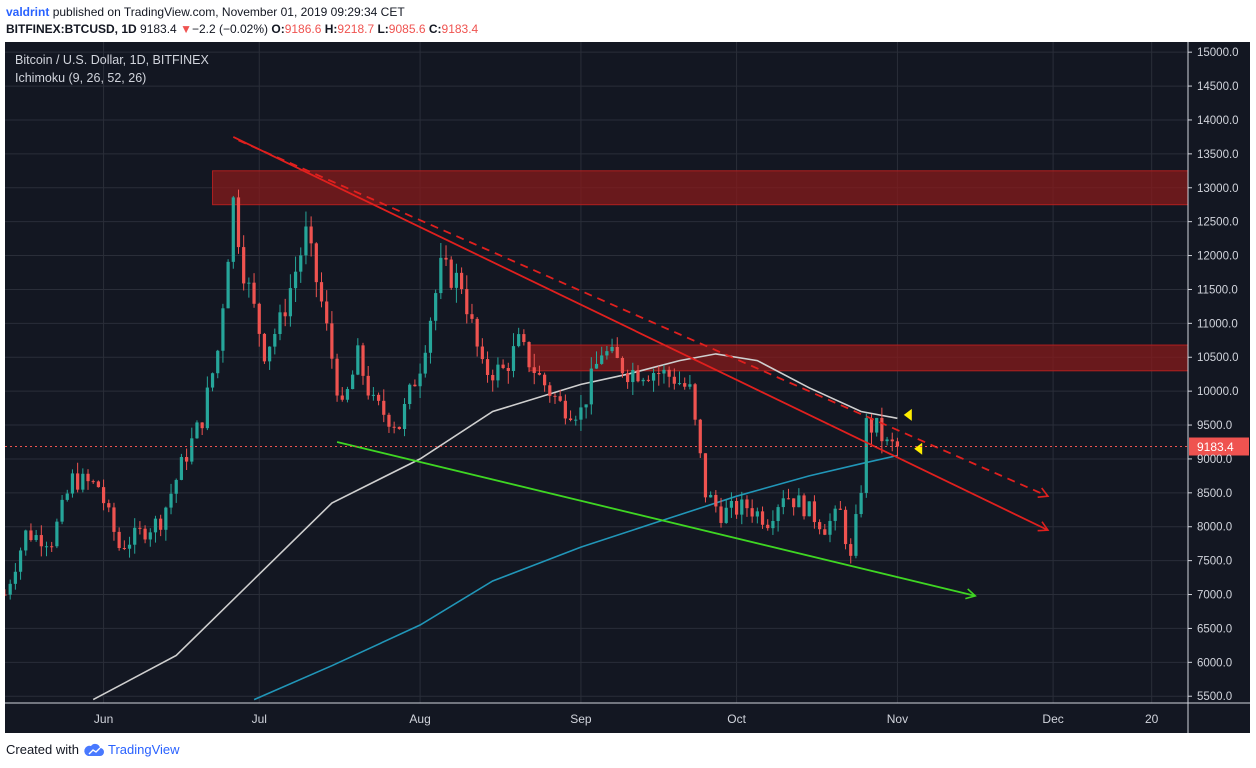 This screenshot has height=768, width=1256. Describe the element at coordinates (581, 719) in the screenshot. I see `x-tick-label: Sep` at that location.